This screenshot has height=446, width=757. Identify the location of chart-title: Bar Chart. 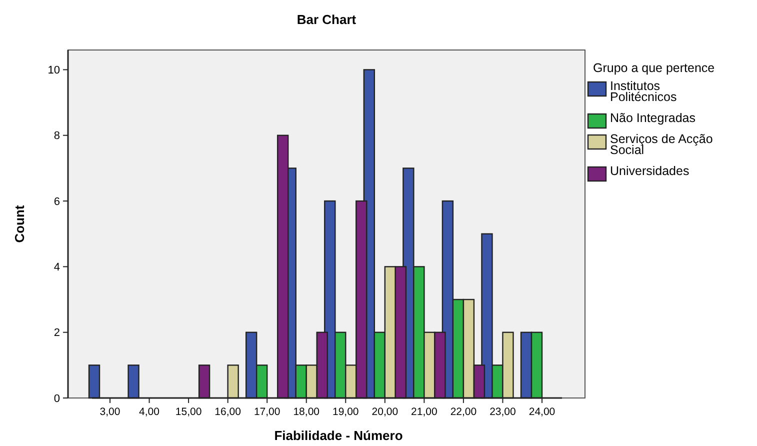
(326, 19).